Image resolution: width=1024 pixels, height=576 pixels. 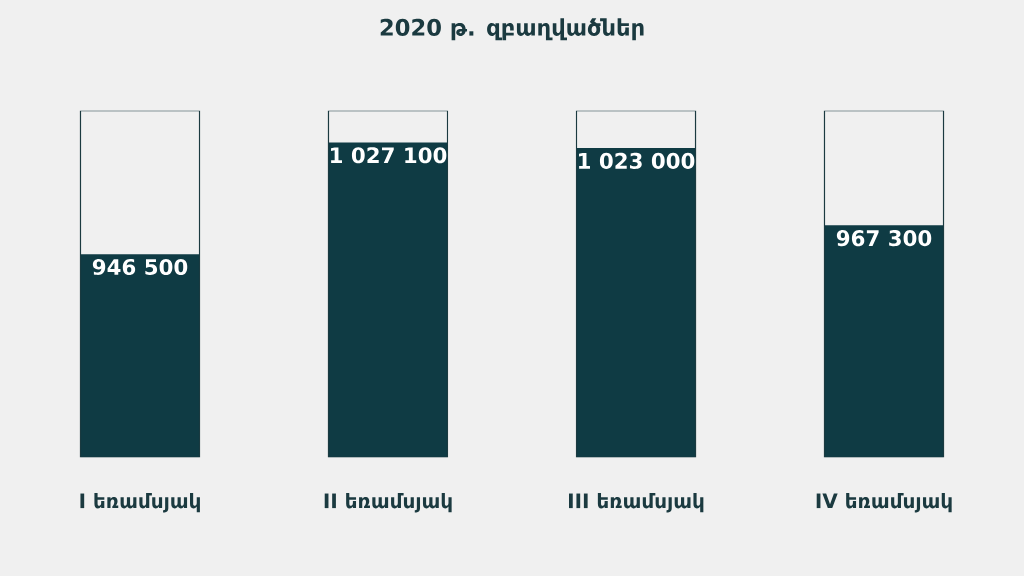 What do you see at coordinates (884, 502) in the screenshot?
I see `x-tick-label: IV եռամսյակ` at bounding box center [884, 502].